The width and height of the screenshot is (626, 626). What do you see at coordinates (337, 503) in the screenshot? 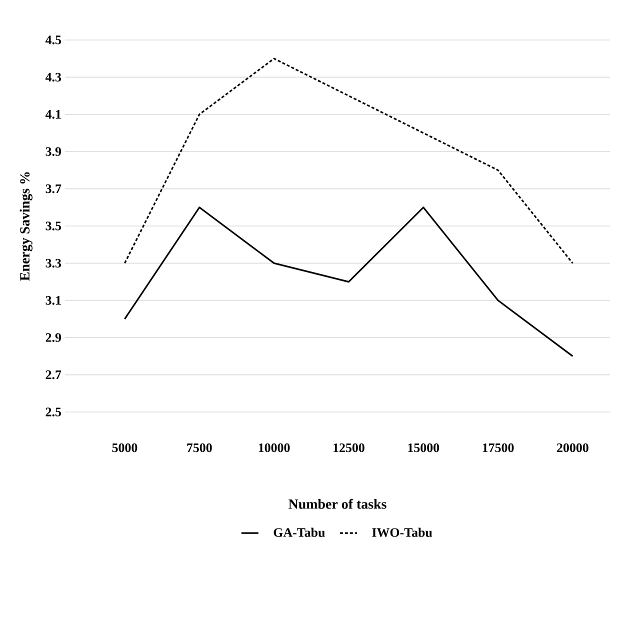
I see `x-axis-title: Number of tasks` at bounding box center [337, 503].